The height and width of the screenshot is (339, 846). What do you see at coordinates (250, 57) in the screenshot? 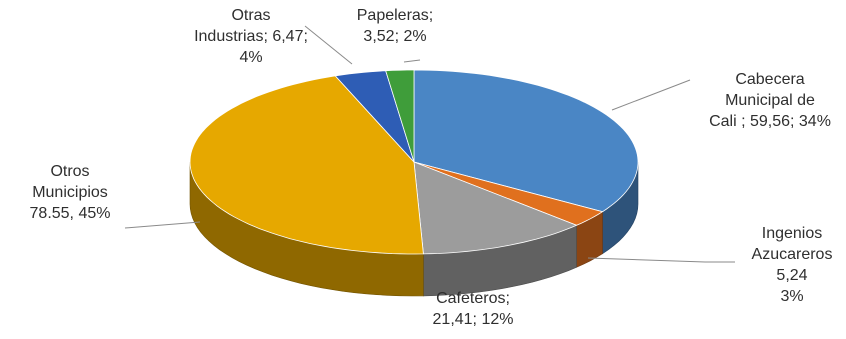
I see `slice-label-line: 4%` at bounding box center [250, 57].